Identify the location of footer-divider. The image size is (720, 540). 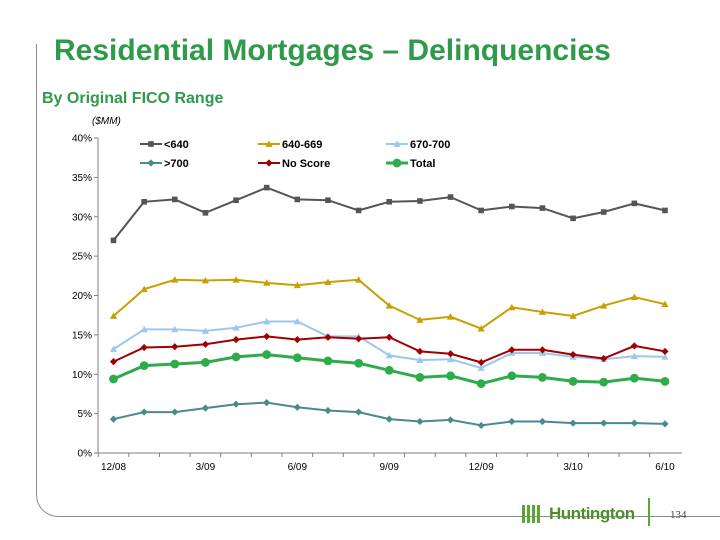
(649, 512).